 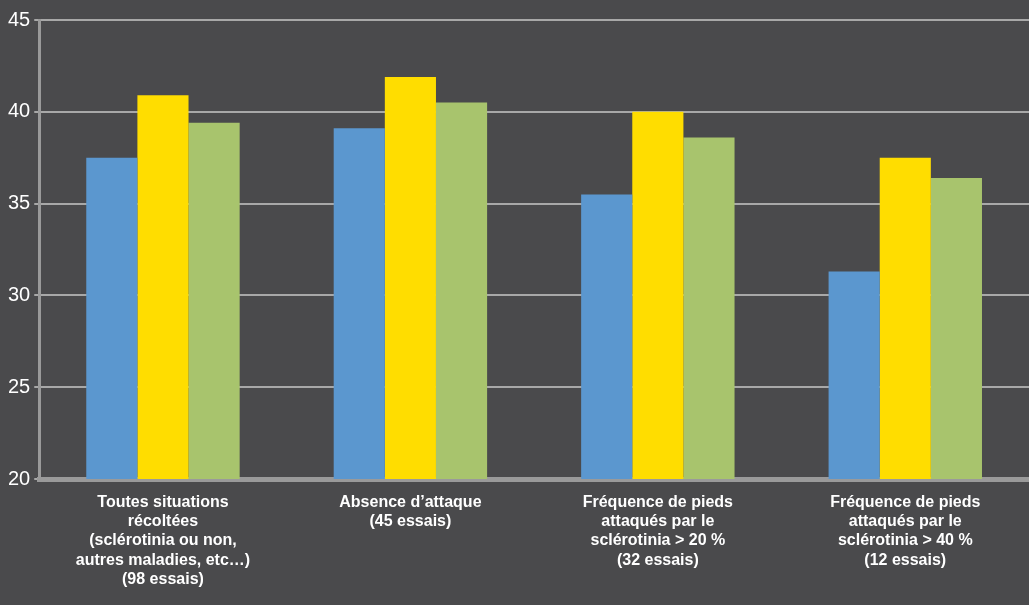 What do you see at coordinates (19, 18) in the screenshot?
I see `y-tick-label: 45` at bounding box center [19, 18].